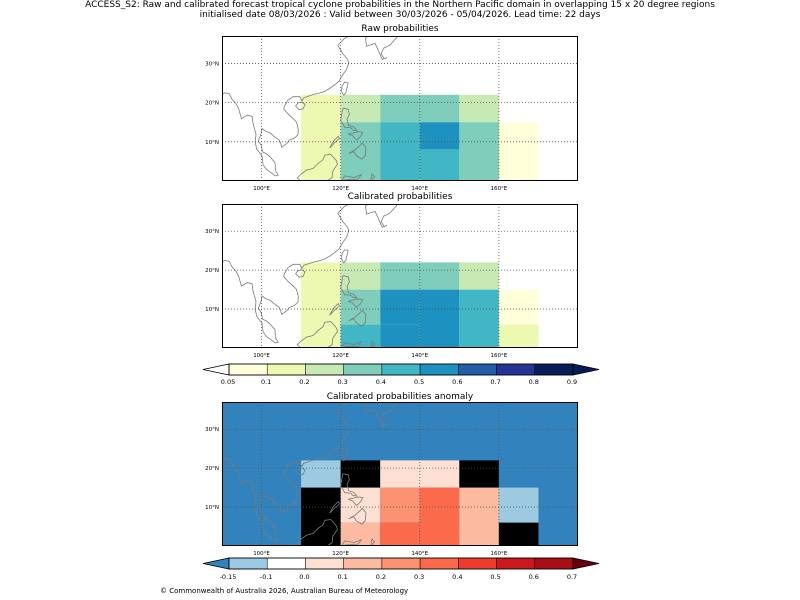 The height and width of the screenshot is (600, 800). What do you see at coordinates (495, 577) in the screenshot?
I see `colorbar-tick-label: 0.5` at bounding box center [495, 577].